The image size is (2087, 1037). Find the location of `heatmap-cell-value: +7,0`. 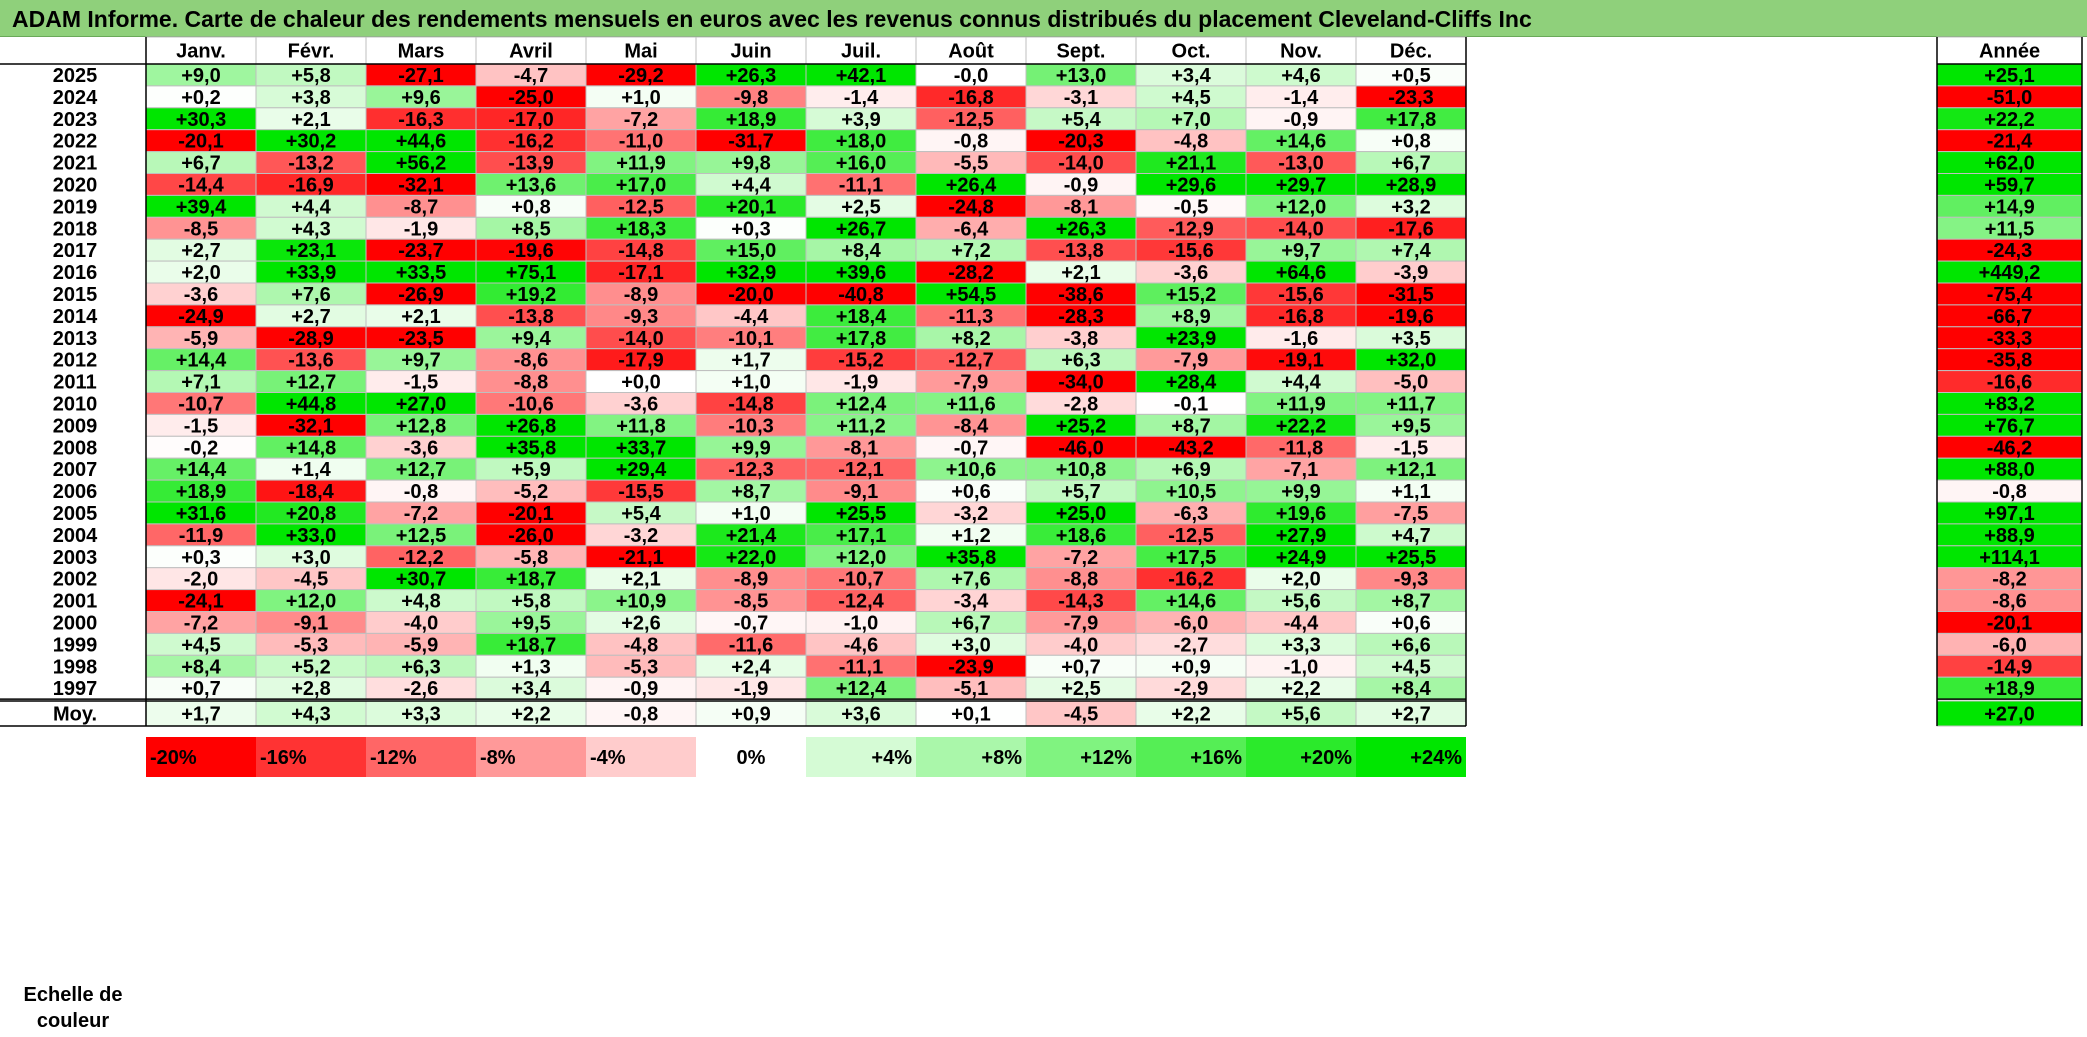

heatmap-cell-value: +7,0 is located at coordinates (1190, 120).